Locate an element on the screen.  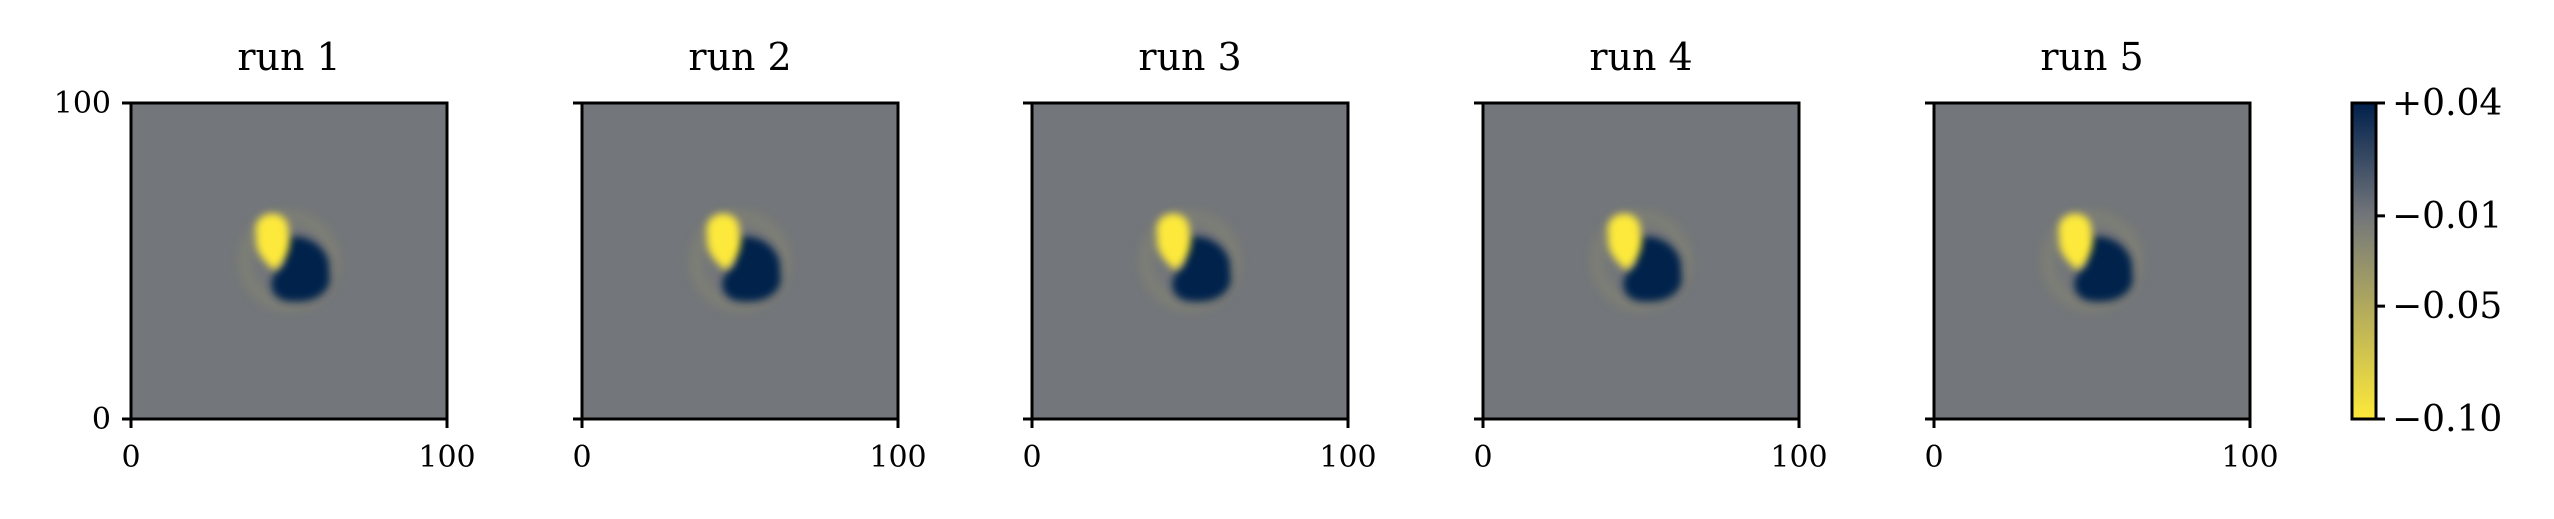
panel-run-1: run 1 0 100 0 100 is located at coordinates (265, 255).